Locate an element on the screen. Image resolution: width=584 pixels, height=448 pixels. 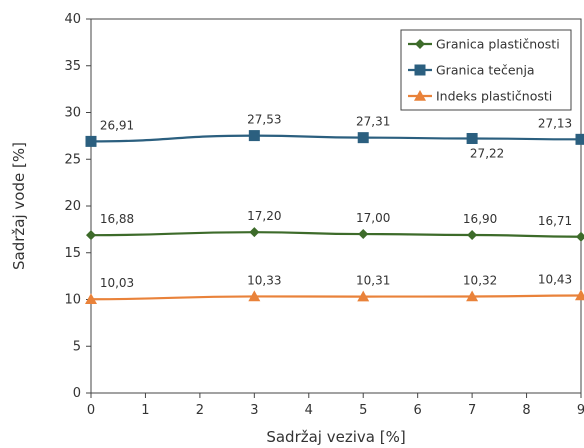
data-label: 10,31 is located at coordinates (373, 281).